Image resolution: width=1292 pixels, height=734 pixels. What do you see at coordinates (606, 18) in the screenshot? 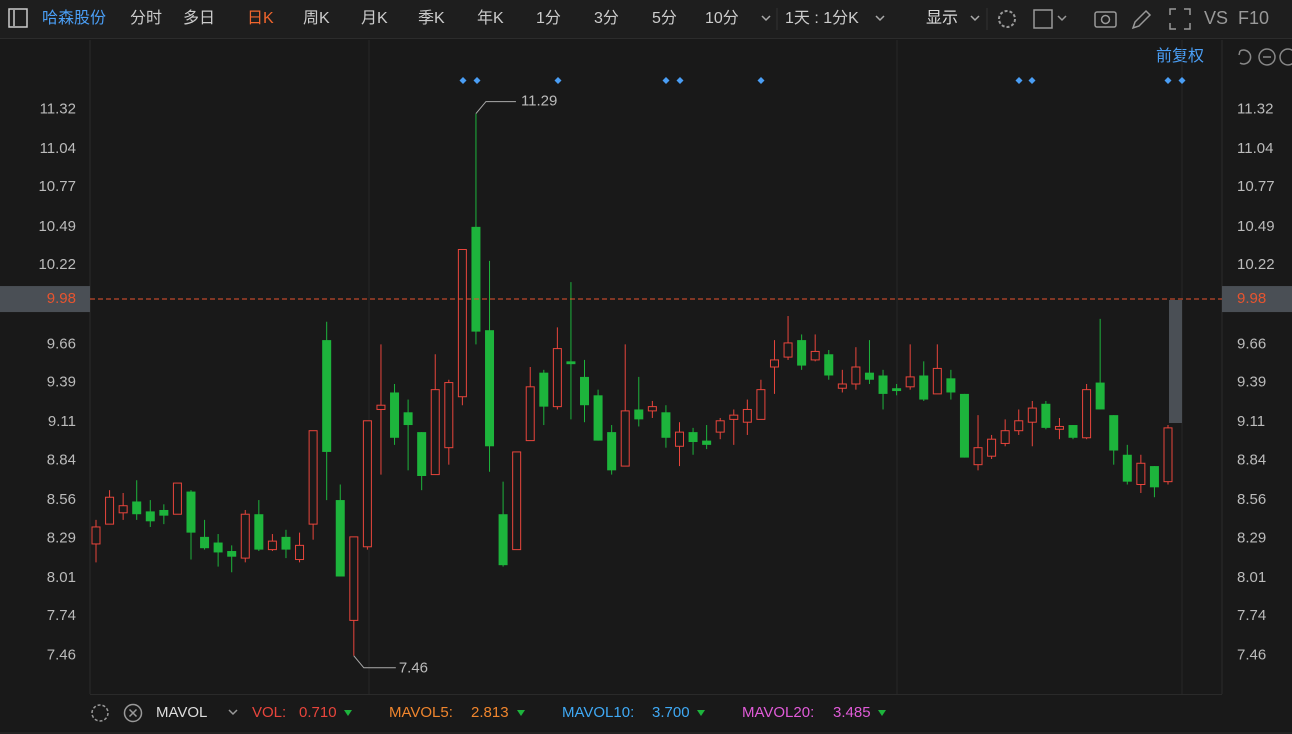
I see `period-tab: 3分` at bounding box center [606, 18].